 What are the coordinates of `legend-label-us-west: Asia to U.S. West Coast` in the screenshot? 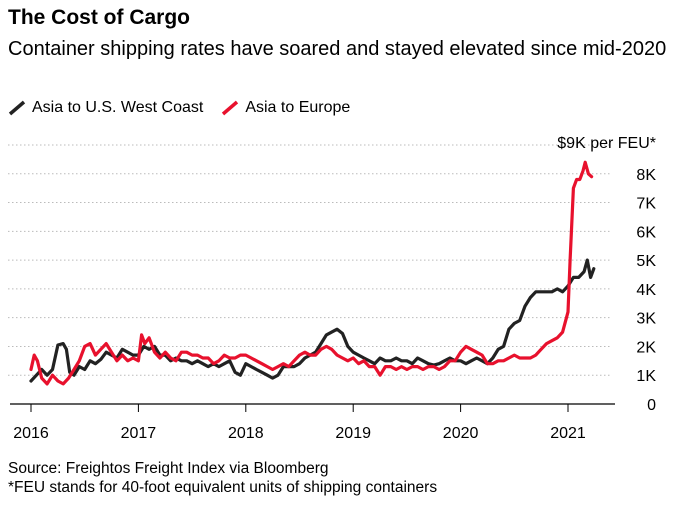 It's located at (118, 107).